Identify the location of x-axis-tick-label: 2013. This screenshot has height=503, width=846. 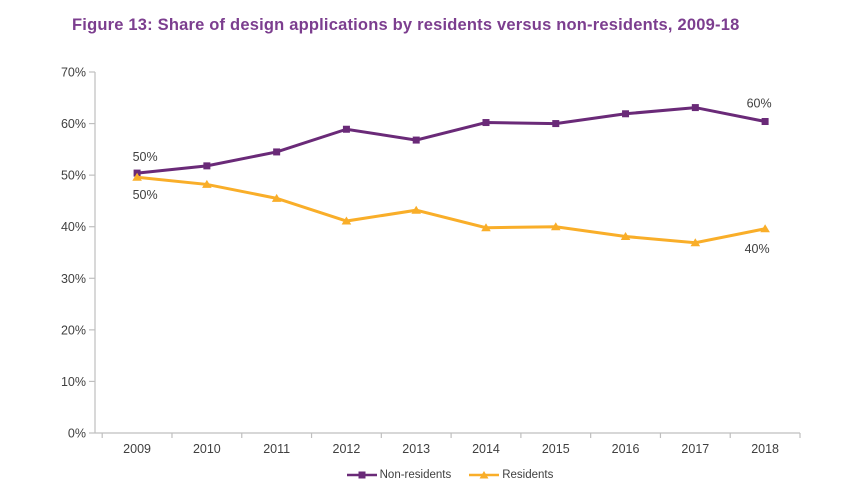
(416, 449).